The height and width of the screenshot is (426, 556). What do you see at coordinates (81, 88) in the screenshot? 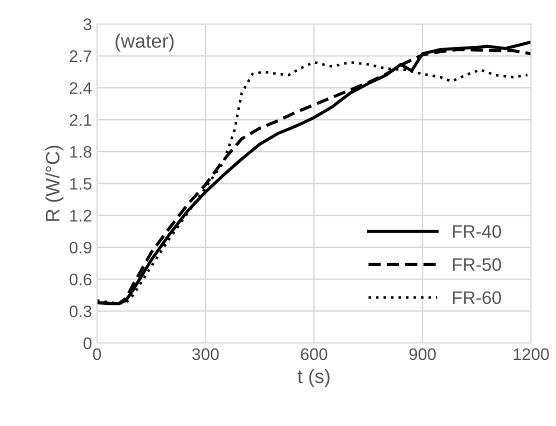
I see `y-tick-label: 2.4` at bounding box center [81, 88].